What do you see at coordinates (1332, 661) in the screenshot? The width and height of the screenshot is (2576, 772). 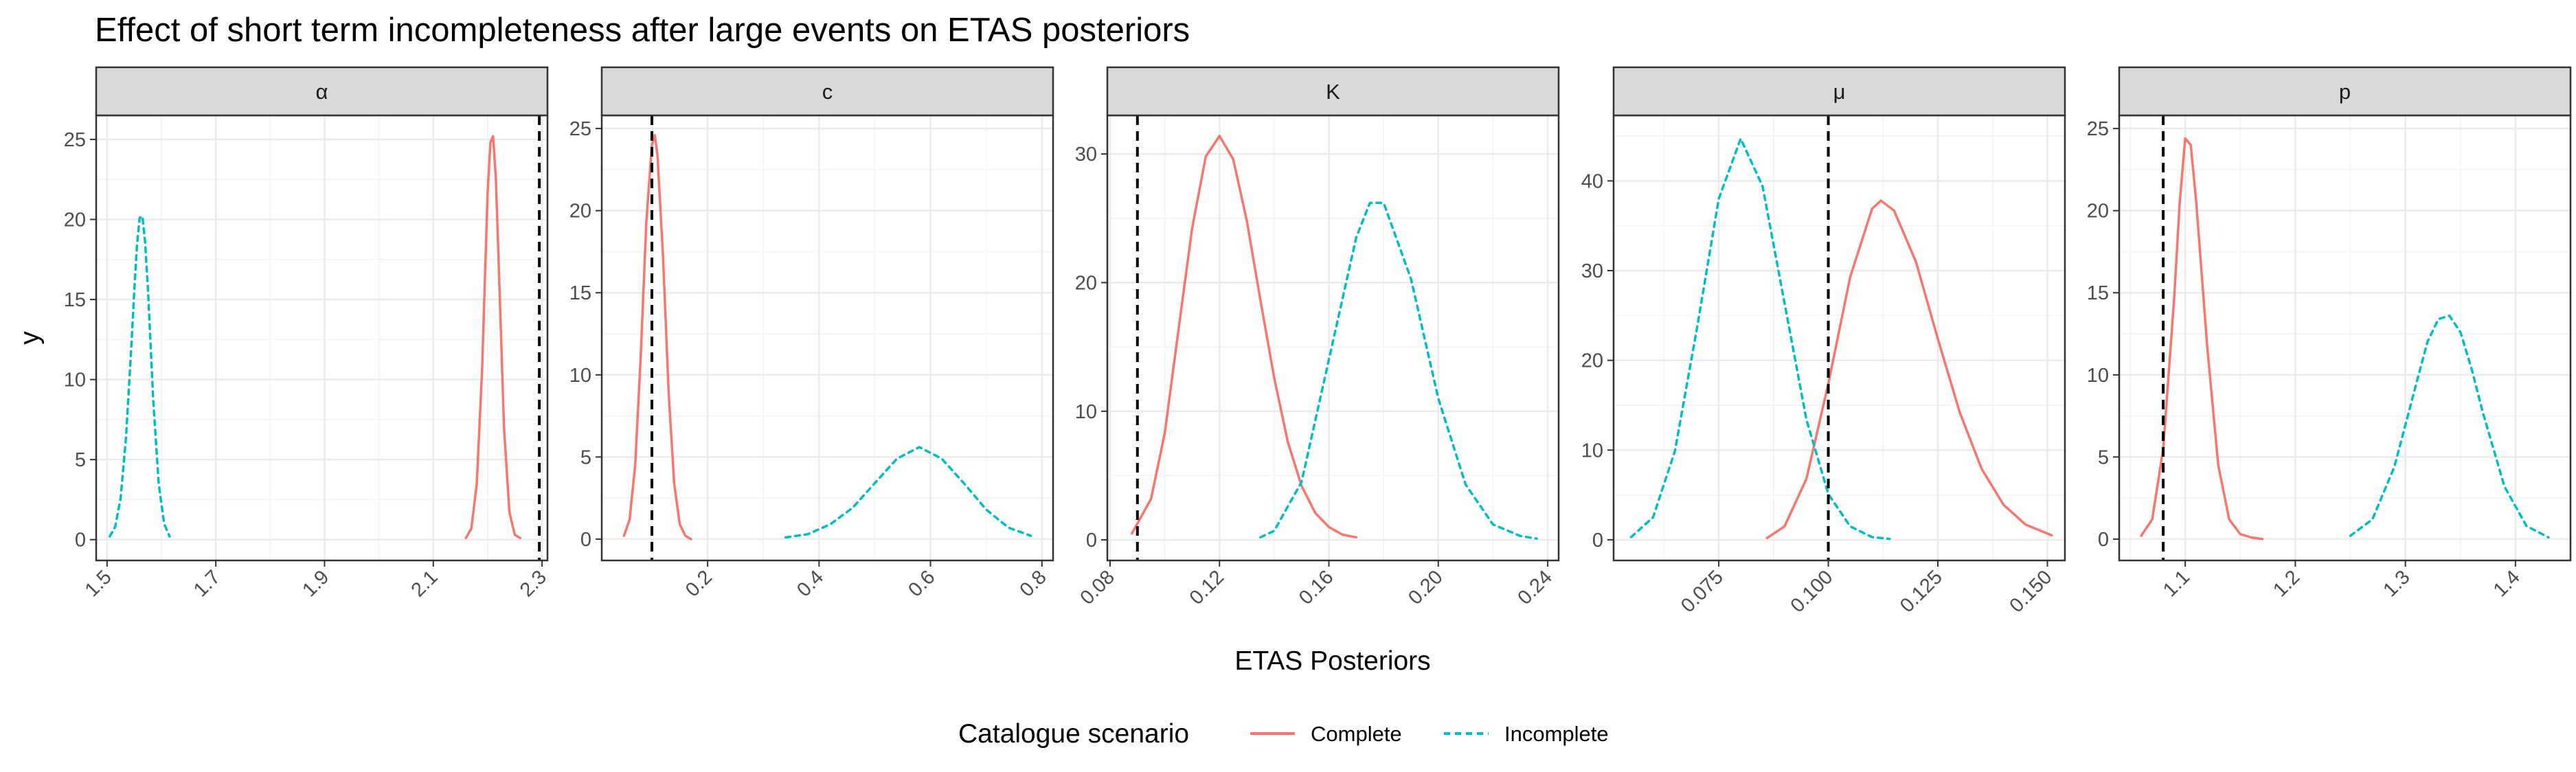 I see `x-axis-title: ETAS Posteriors` at bounding box center [1332, 661].